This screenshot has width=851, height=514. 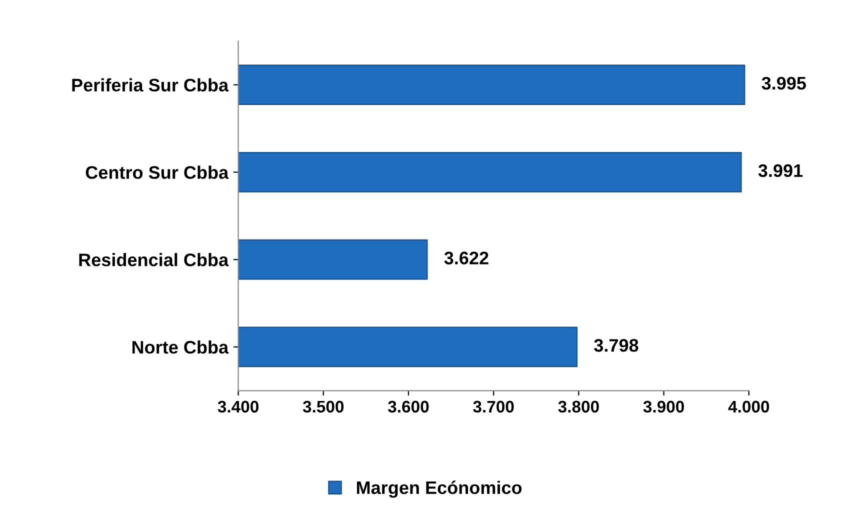 What do you see at coordinates (663, 406) in the screenshot?
I see `x-tick-label: 3.900` at bounding box center [663, 406].